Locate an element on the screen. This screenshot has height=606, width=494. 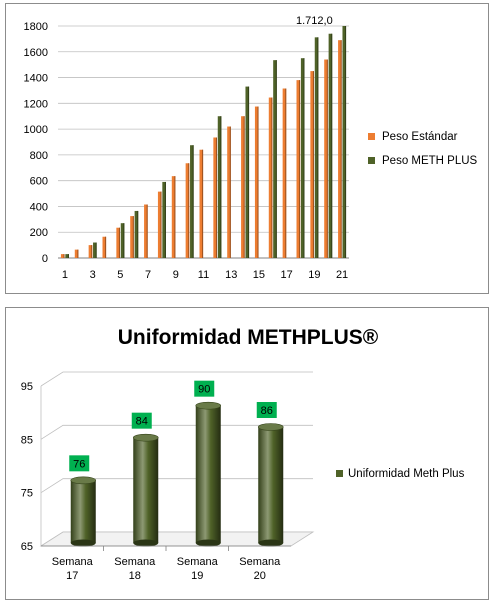
y-tick-label: 1200 is located at coordinates (36, 104).